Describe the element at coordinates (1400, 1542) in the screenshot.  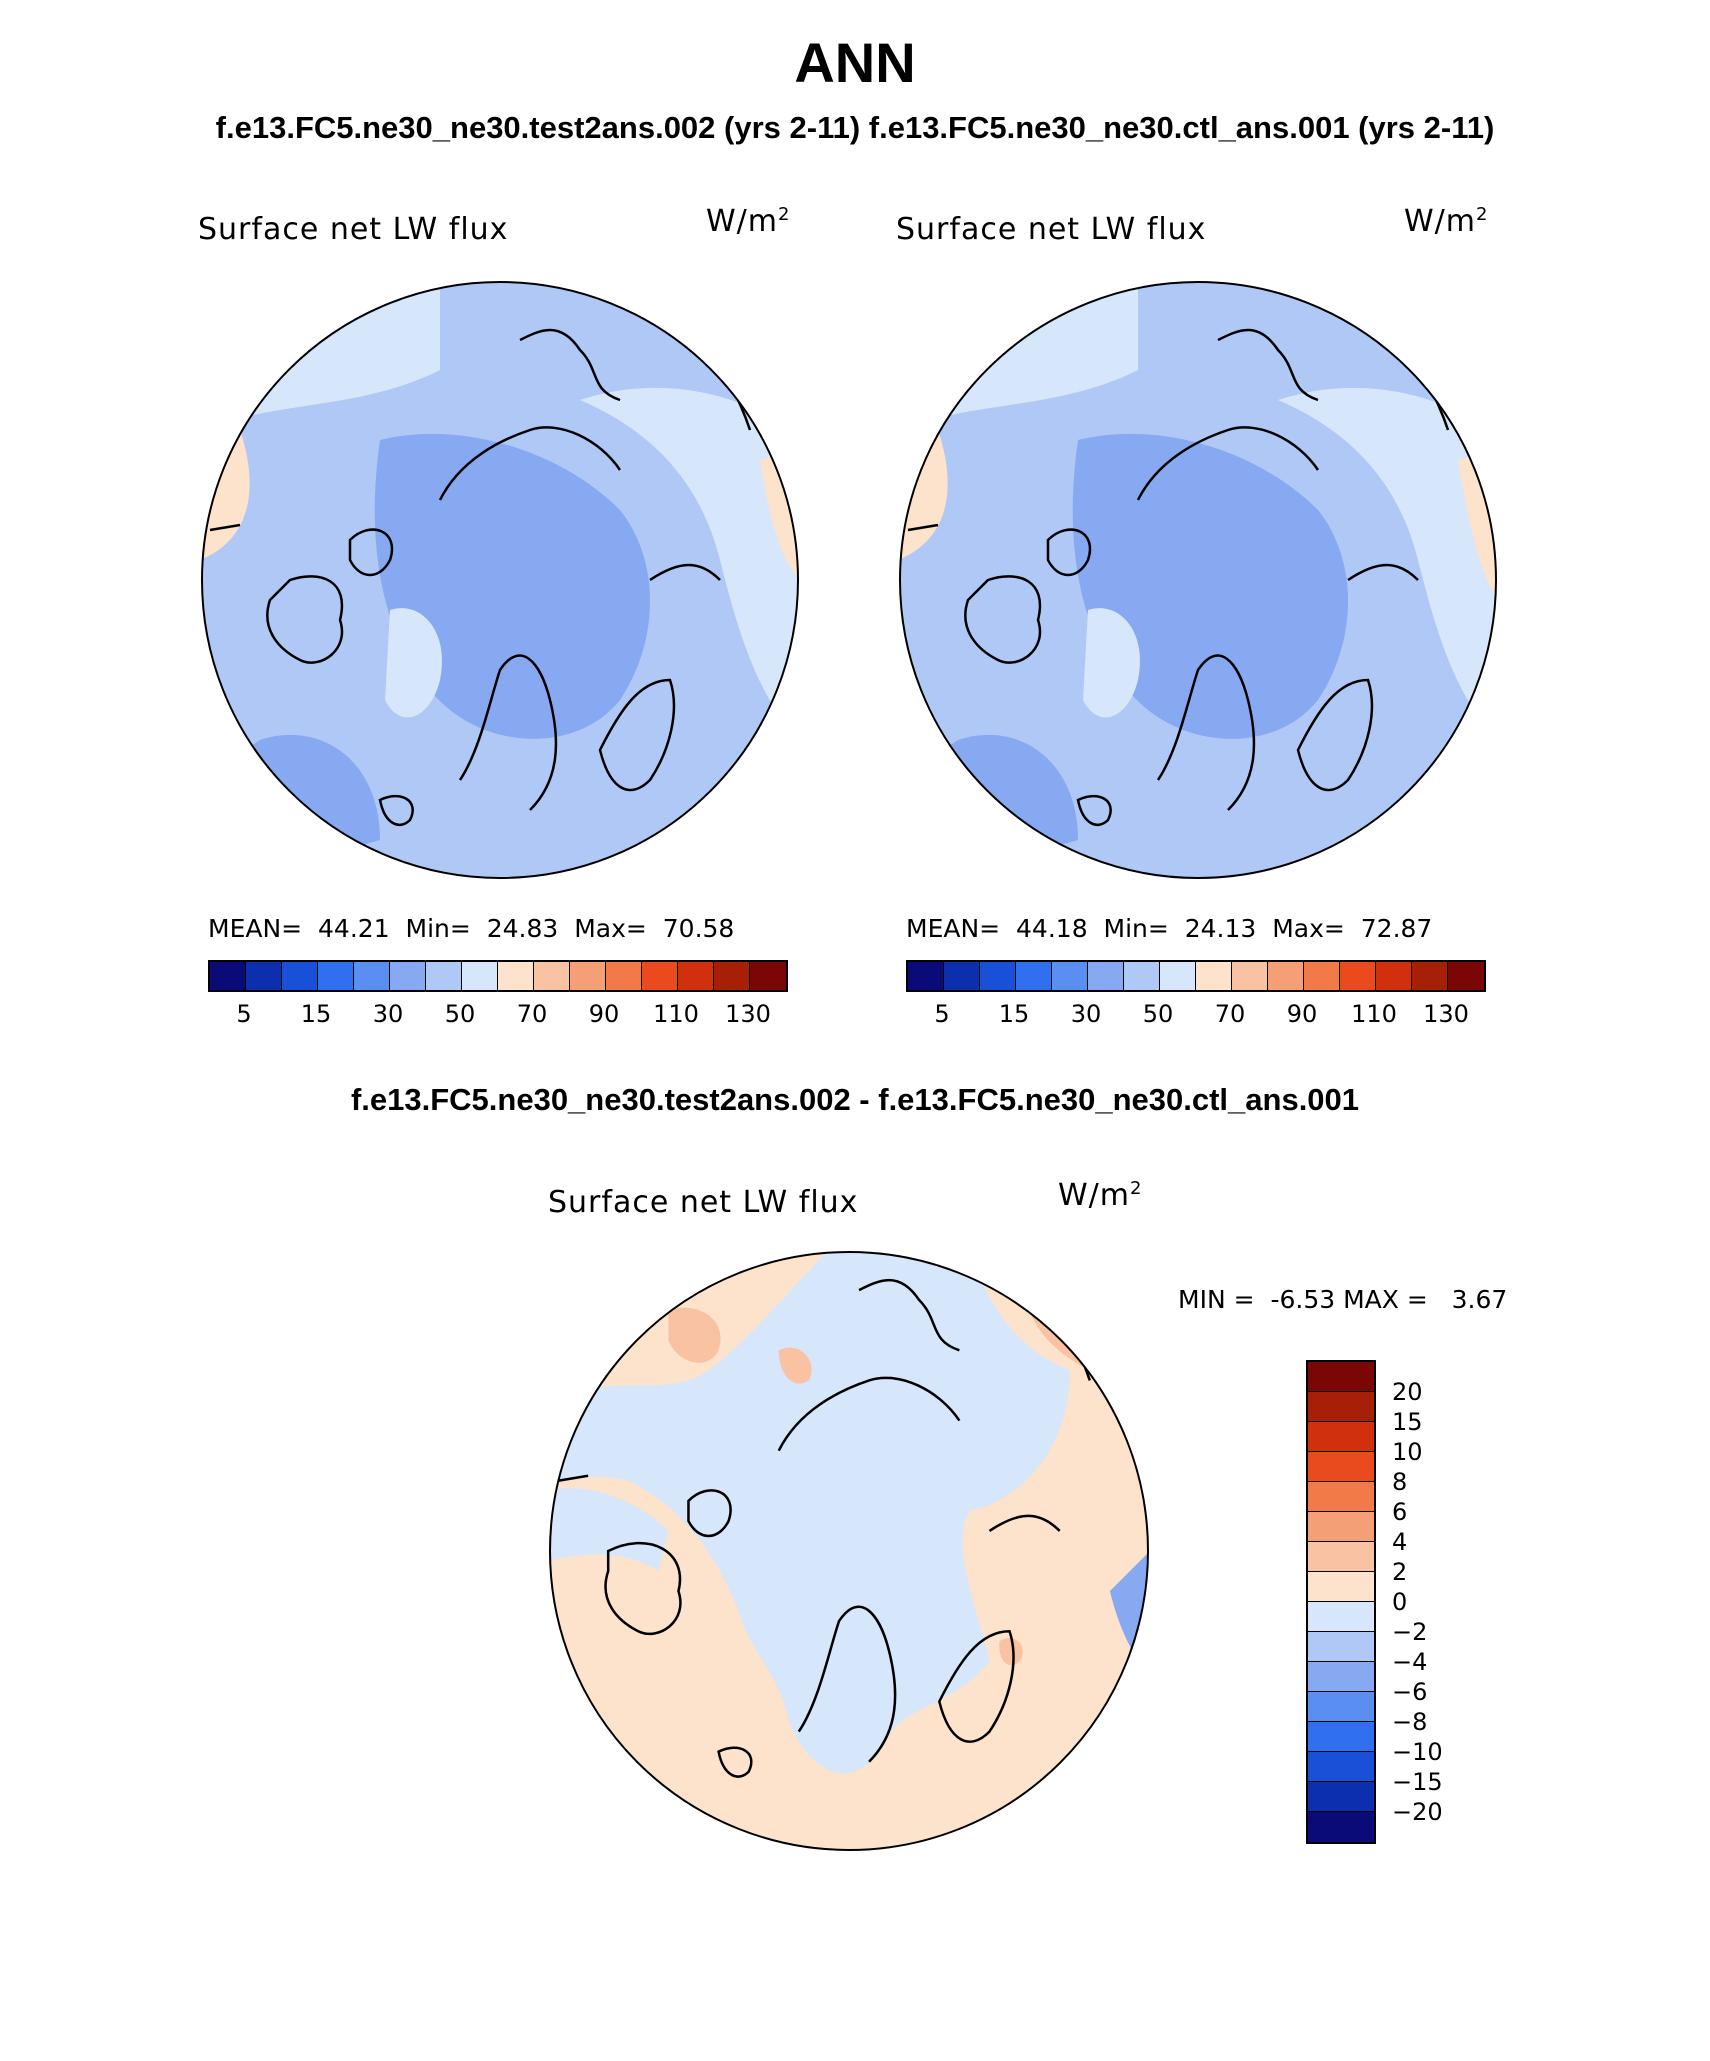
I see `colorbar-tick-label: 4` at that location.